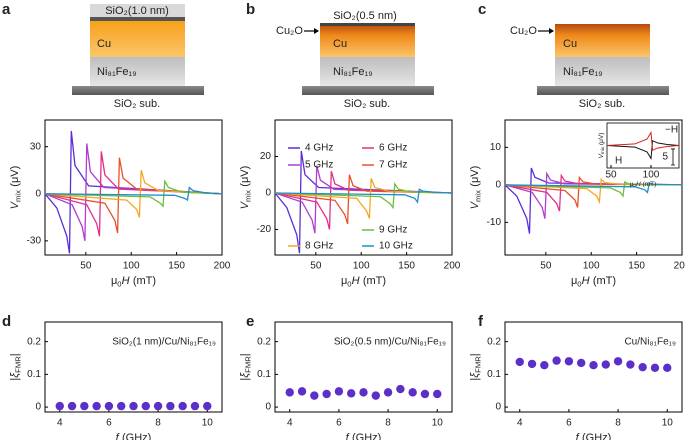 This screenshot has height=440, width=685. I want to click on axis-label-part: mix, so click(247, 196).